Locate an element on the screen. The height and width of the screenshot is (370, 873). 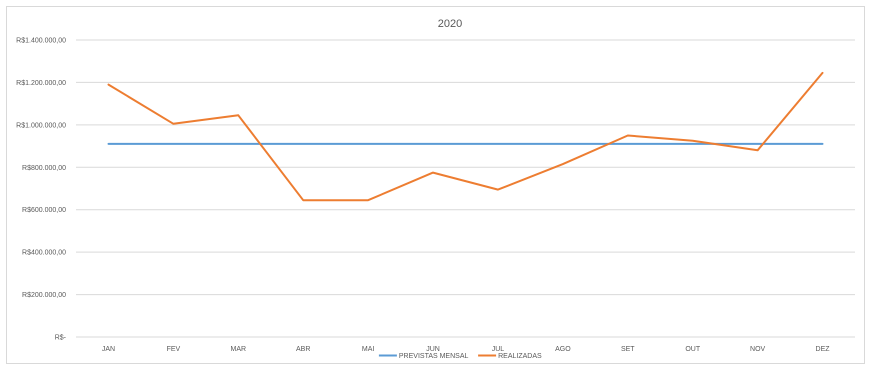
y-tick-label: R$800.000,00 is located at coordinates (44, 168).